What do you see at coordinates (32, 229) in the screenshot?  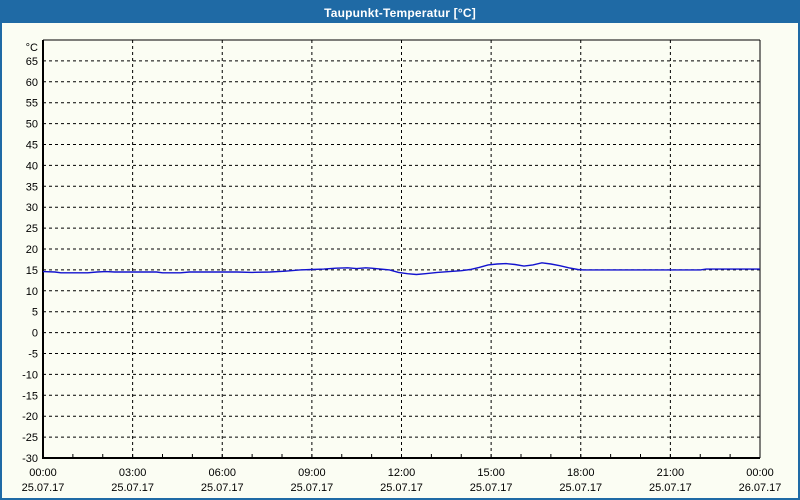 I see `y-tick-label: 25` at bounding box center [32, 229].